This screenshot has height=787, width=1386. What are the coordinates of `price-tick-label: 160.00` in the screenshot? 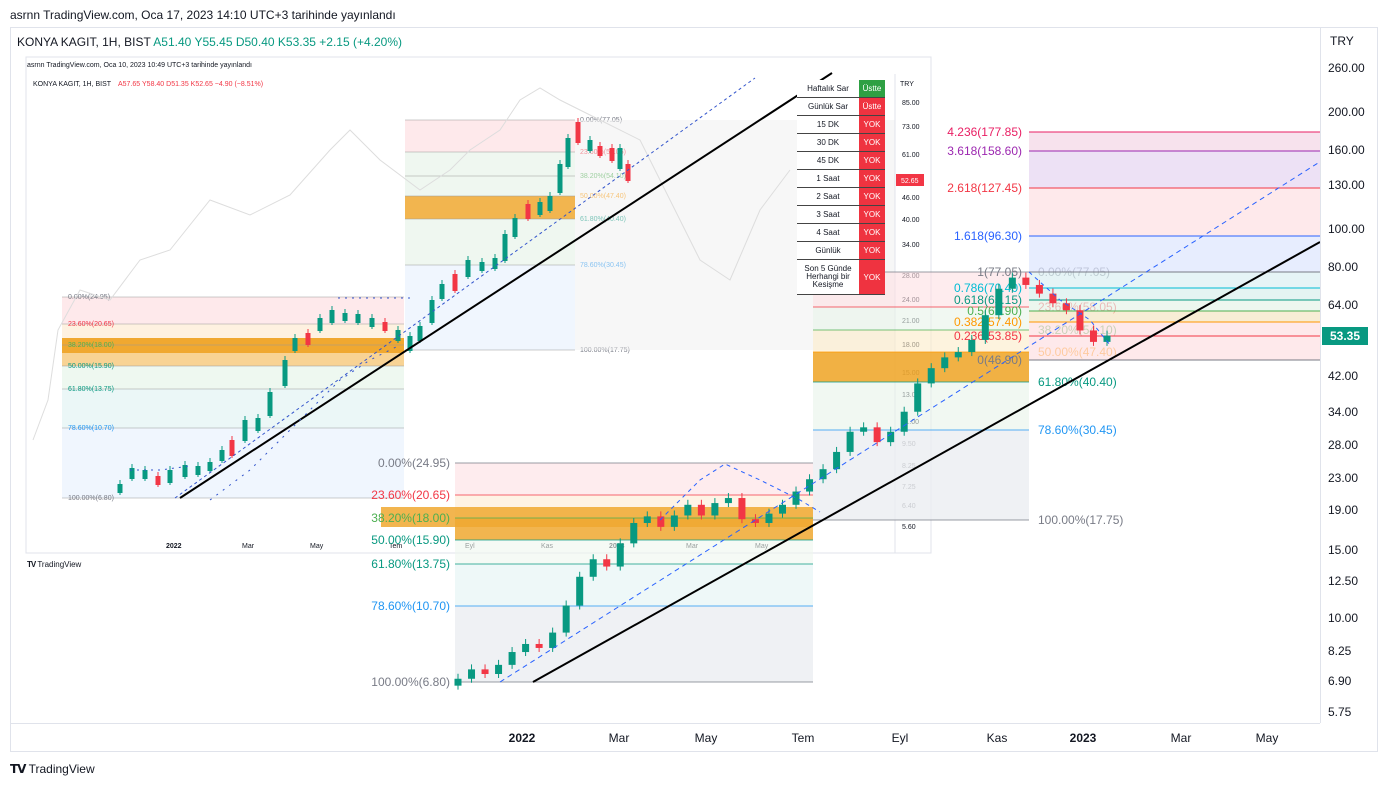 It's located at (1346, 150).